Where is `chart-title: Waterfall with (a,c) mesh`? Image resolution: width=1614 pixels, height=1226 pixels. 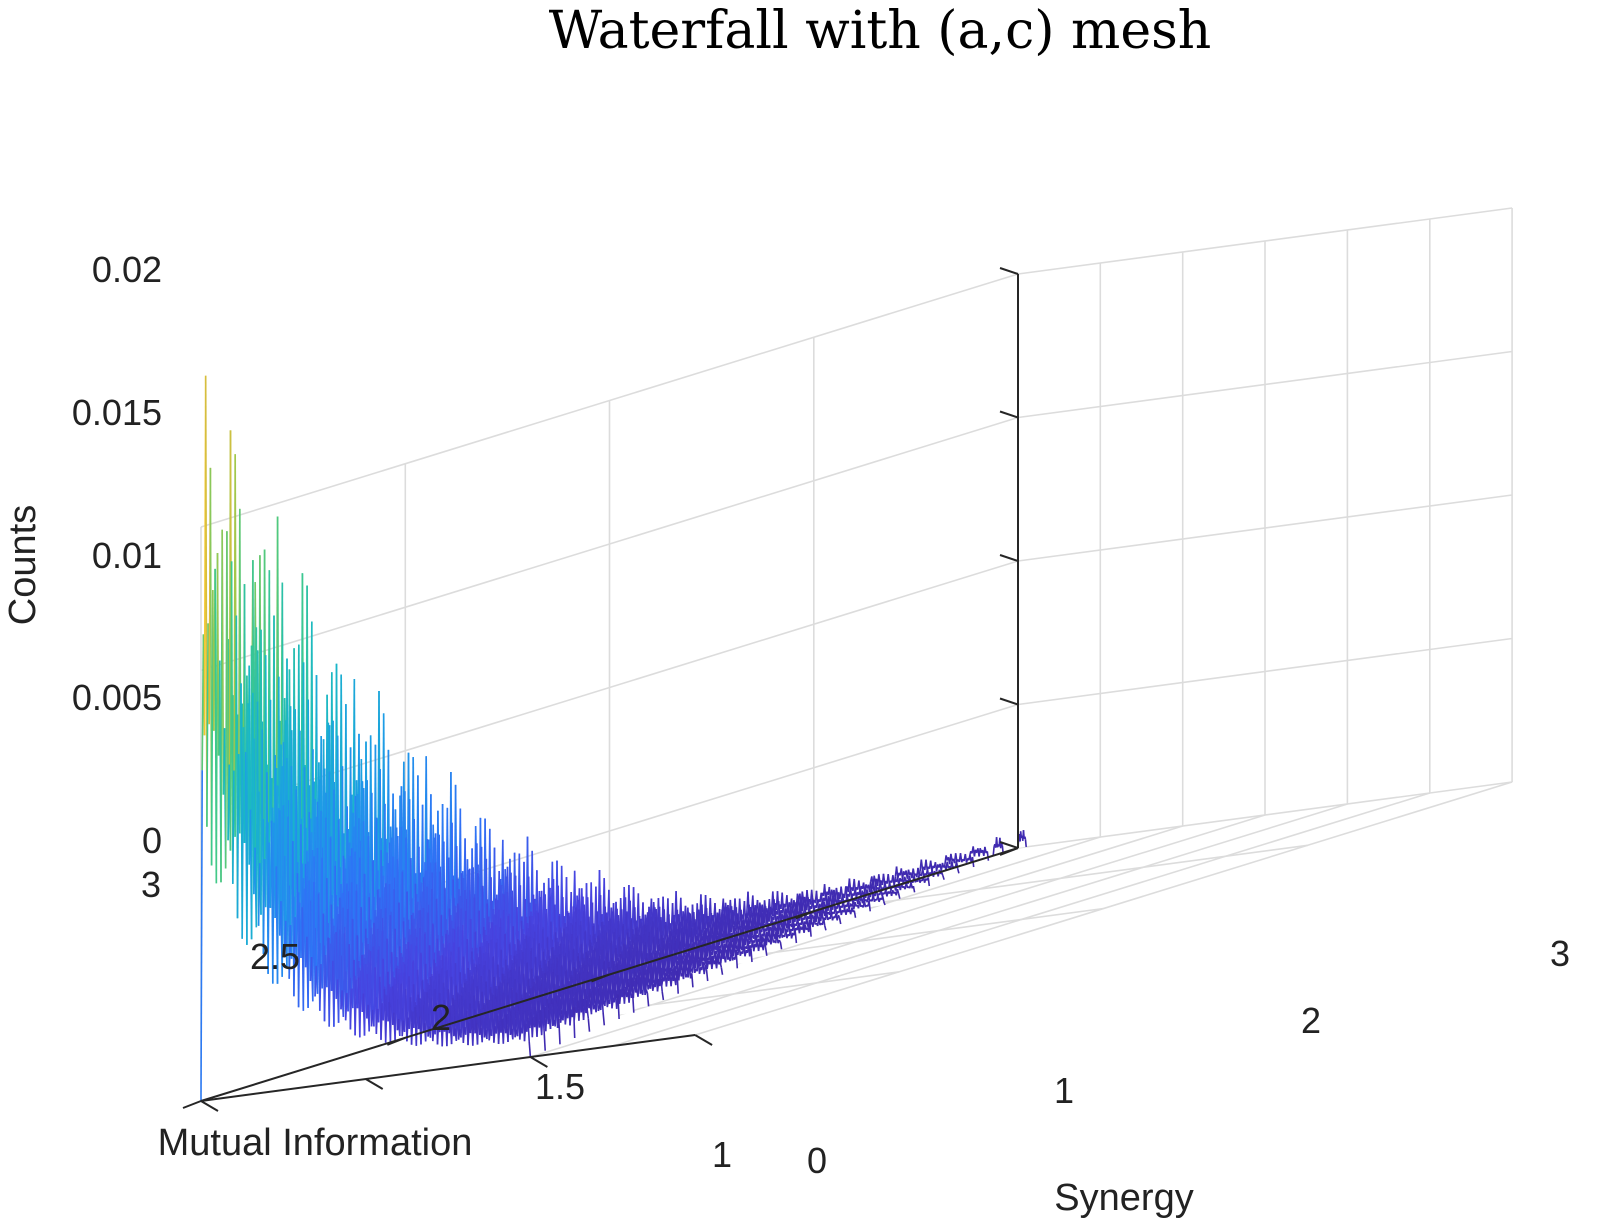
chart-title: Waterfall with (a,c) mesh is located at coordinates (880, 31).